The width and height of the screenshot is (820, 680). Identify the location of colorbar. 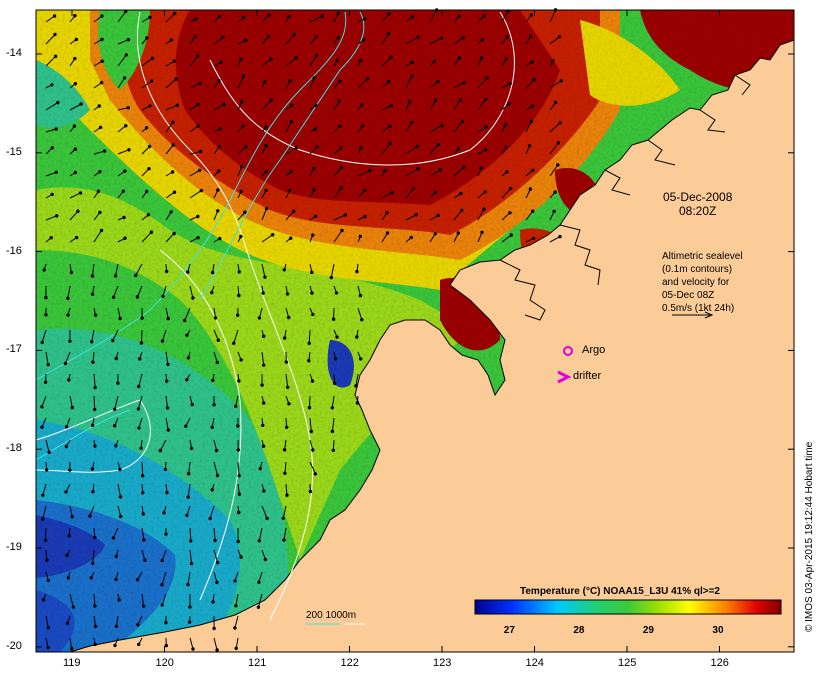
(628, 607).